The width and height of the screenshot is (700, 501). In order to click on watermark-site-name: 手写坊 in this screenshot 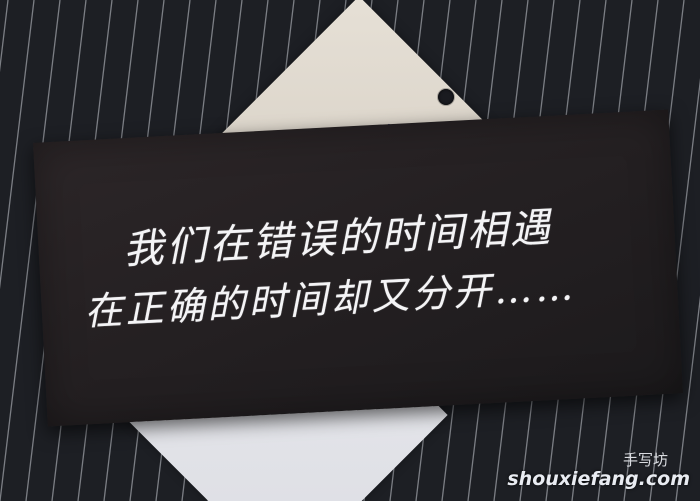, I will do `click(645, 460)`.